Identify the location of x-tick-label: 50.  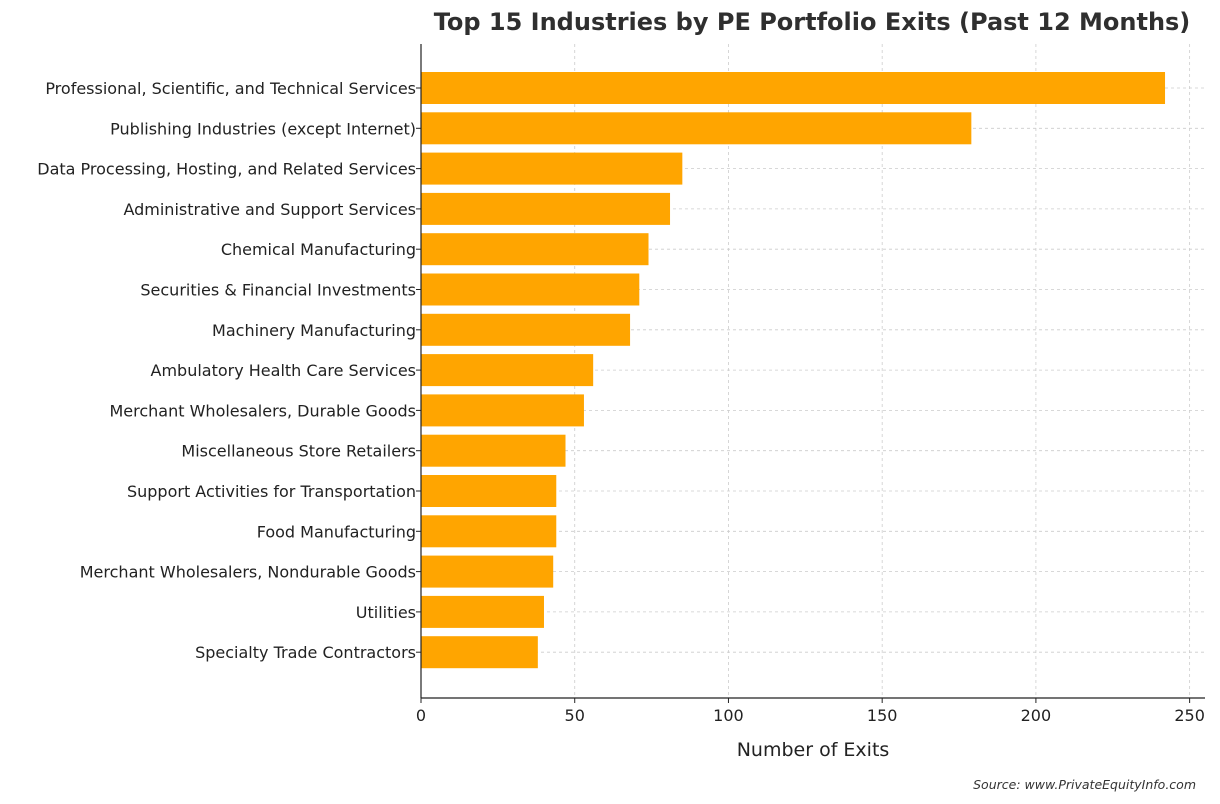
(575, 715).